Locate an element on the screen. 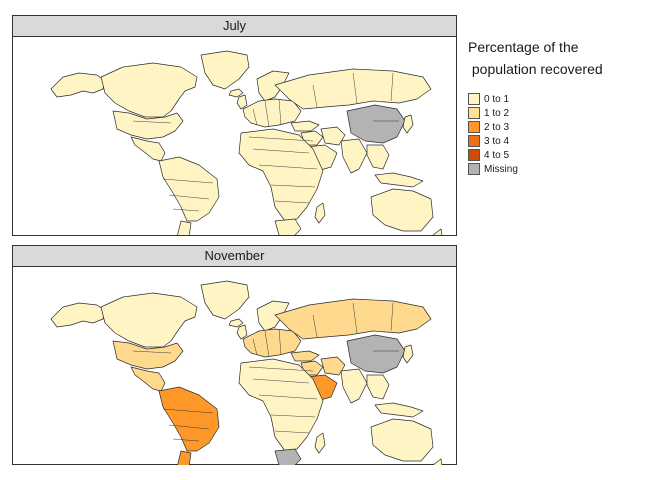 The height and width of the screenshot is (480, 672). legend-item: 1 to 2 is located at coordinates (568, 113).